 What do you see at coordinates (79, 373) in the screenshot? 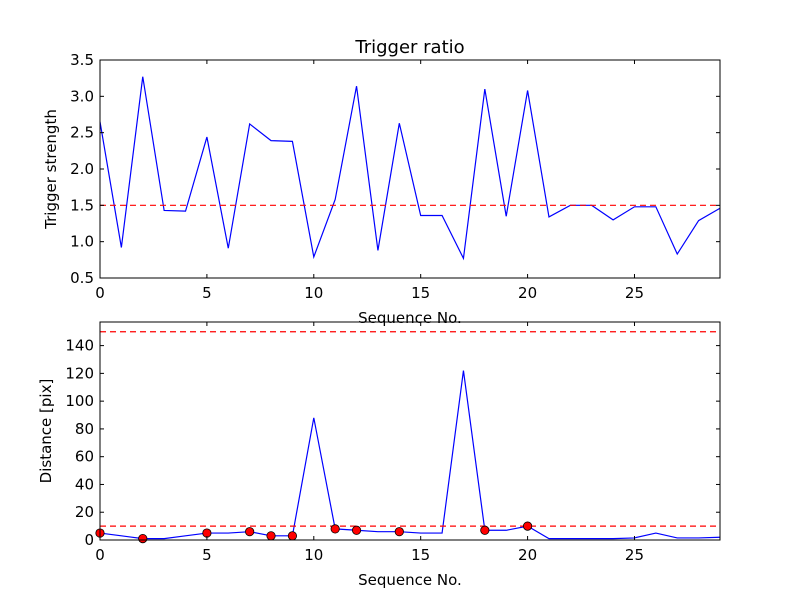
I see `y-tick-label: 120` at bounding box center [79, 373].